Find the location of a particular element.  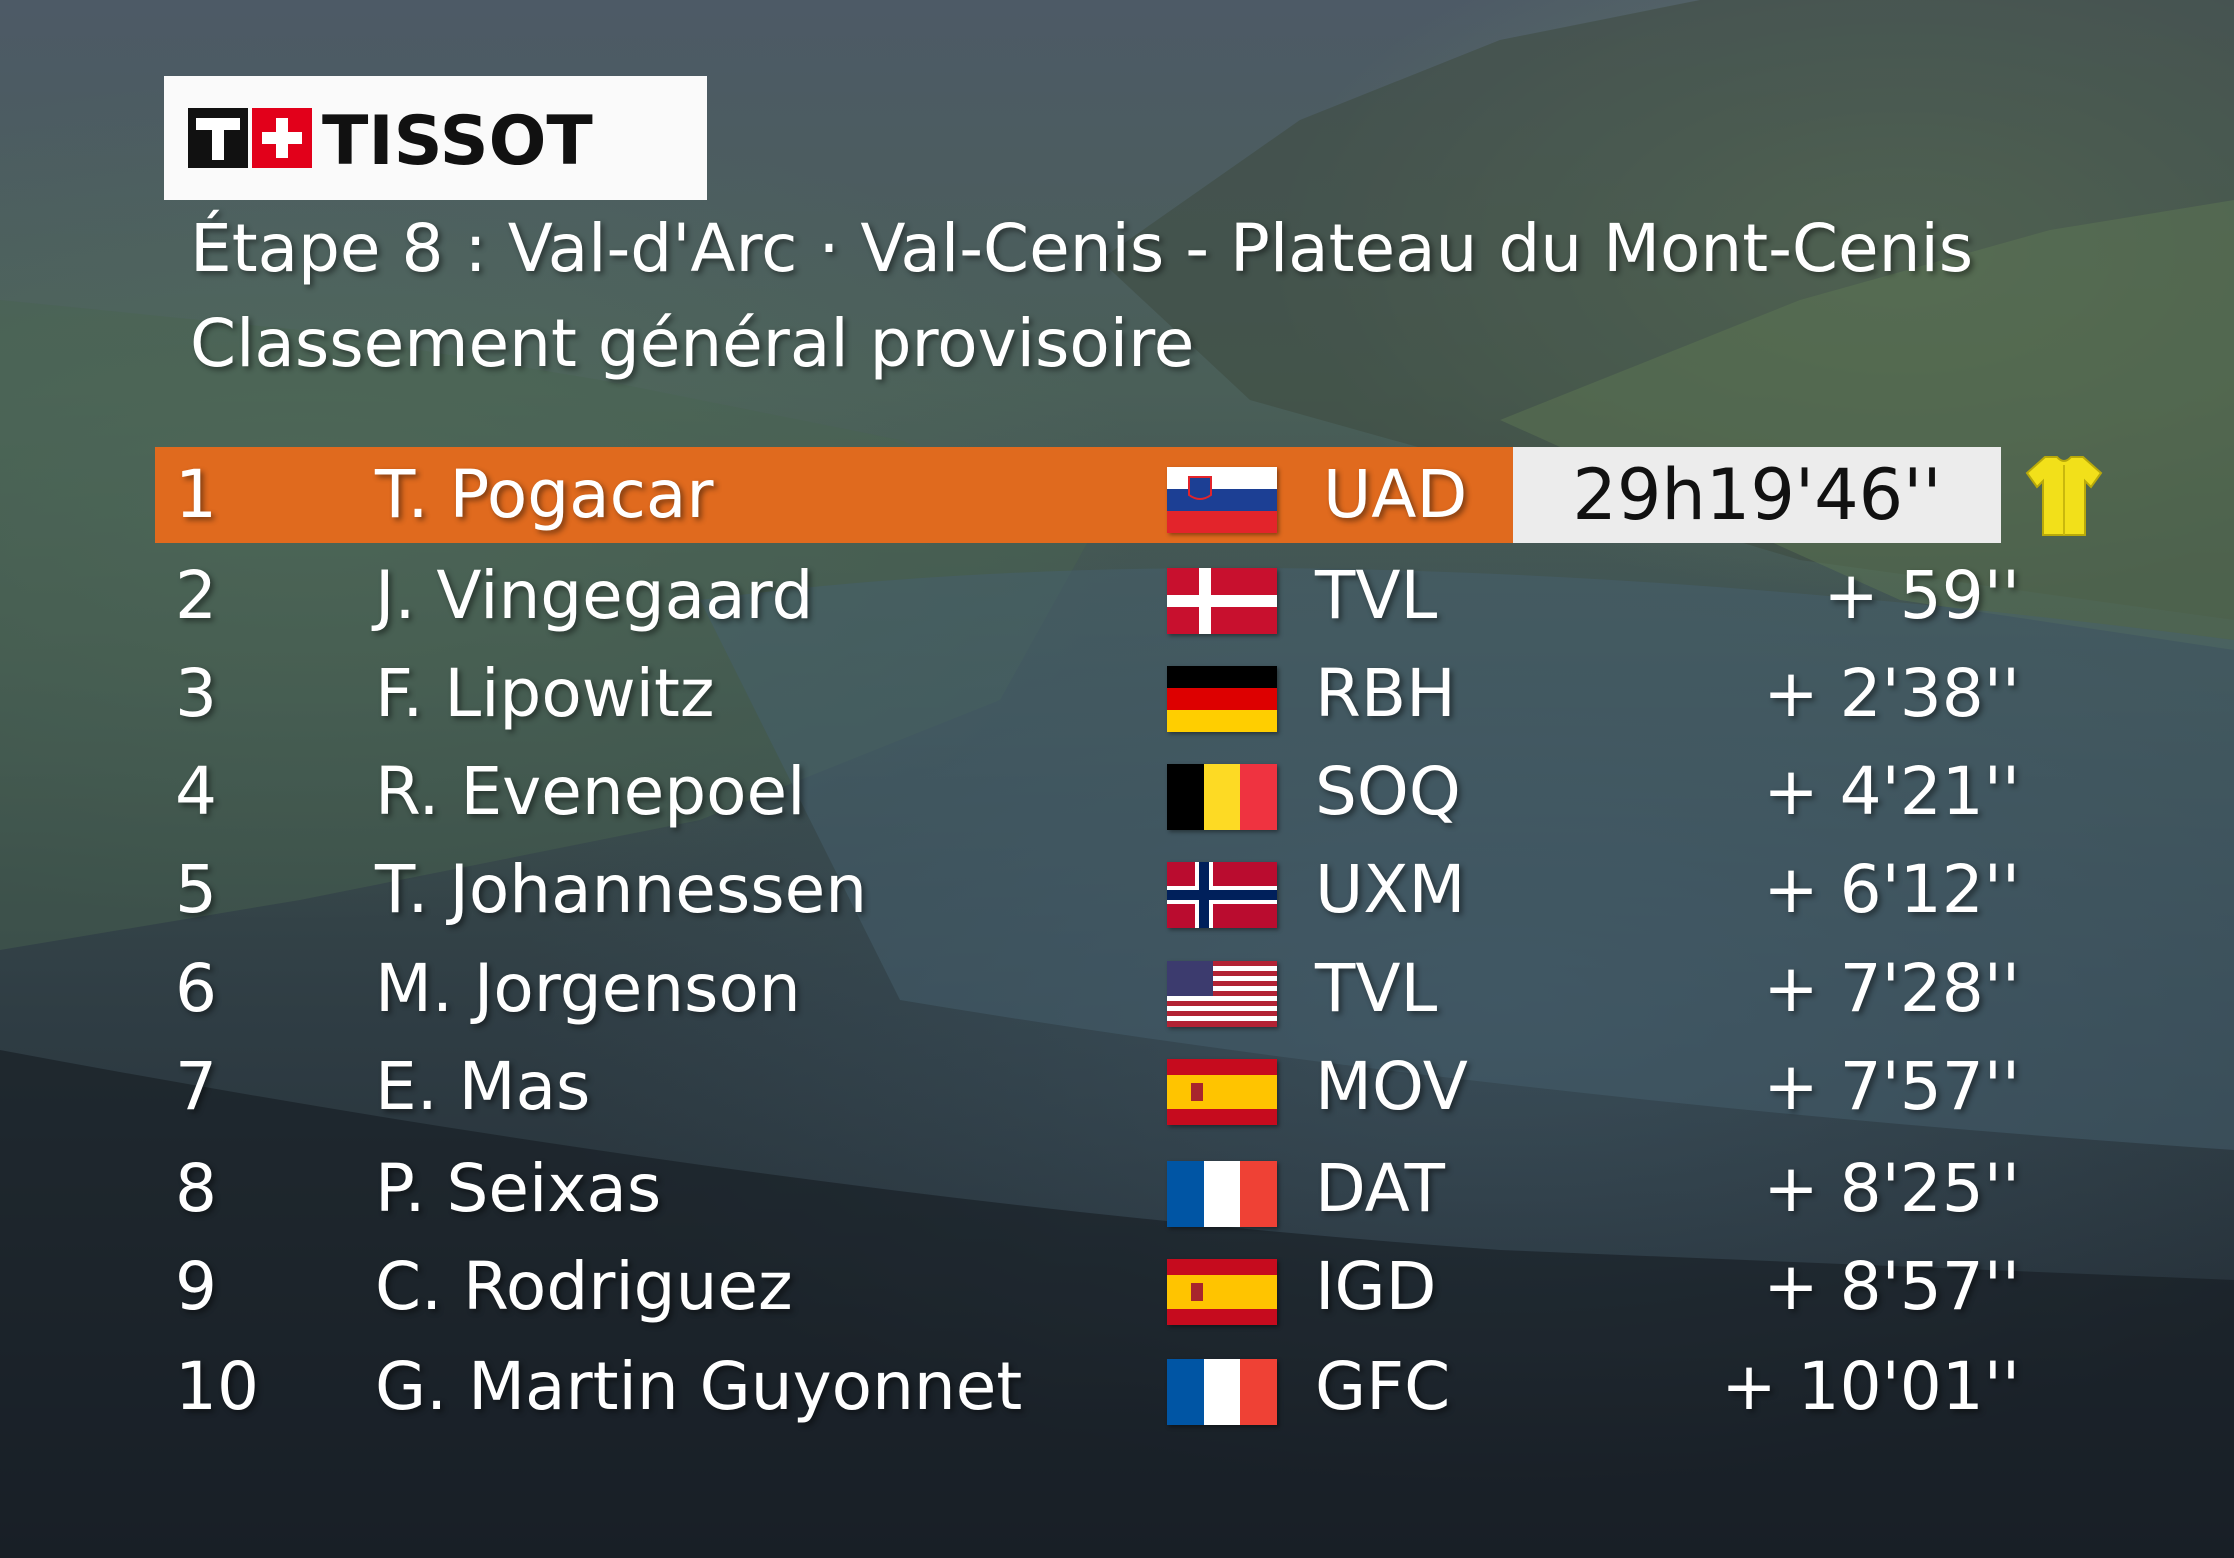

leader-time: 29h19'46'' is located at coordinates (1757, 495).